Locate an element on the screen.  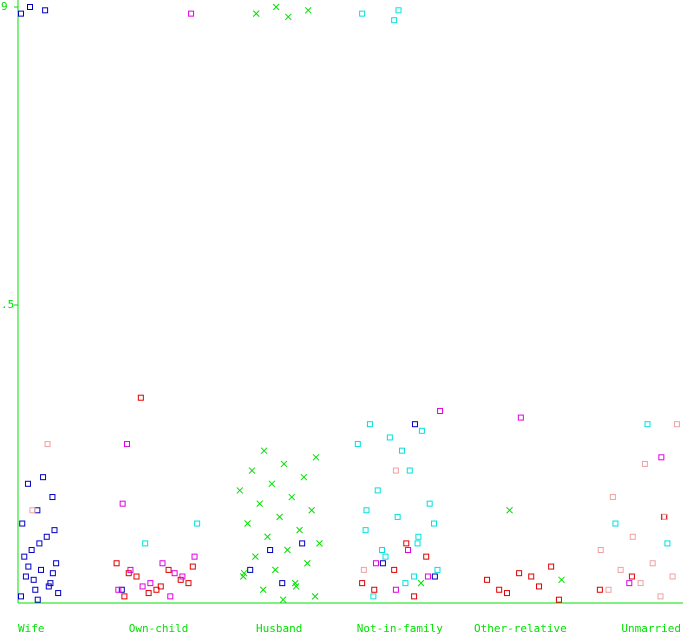
x-tick-label: Unmarried is located at coordinates (651, 628).